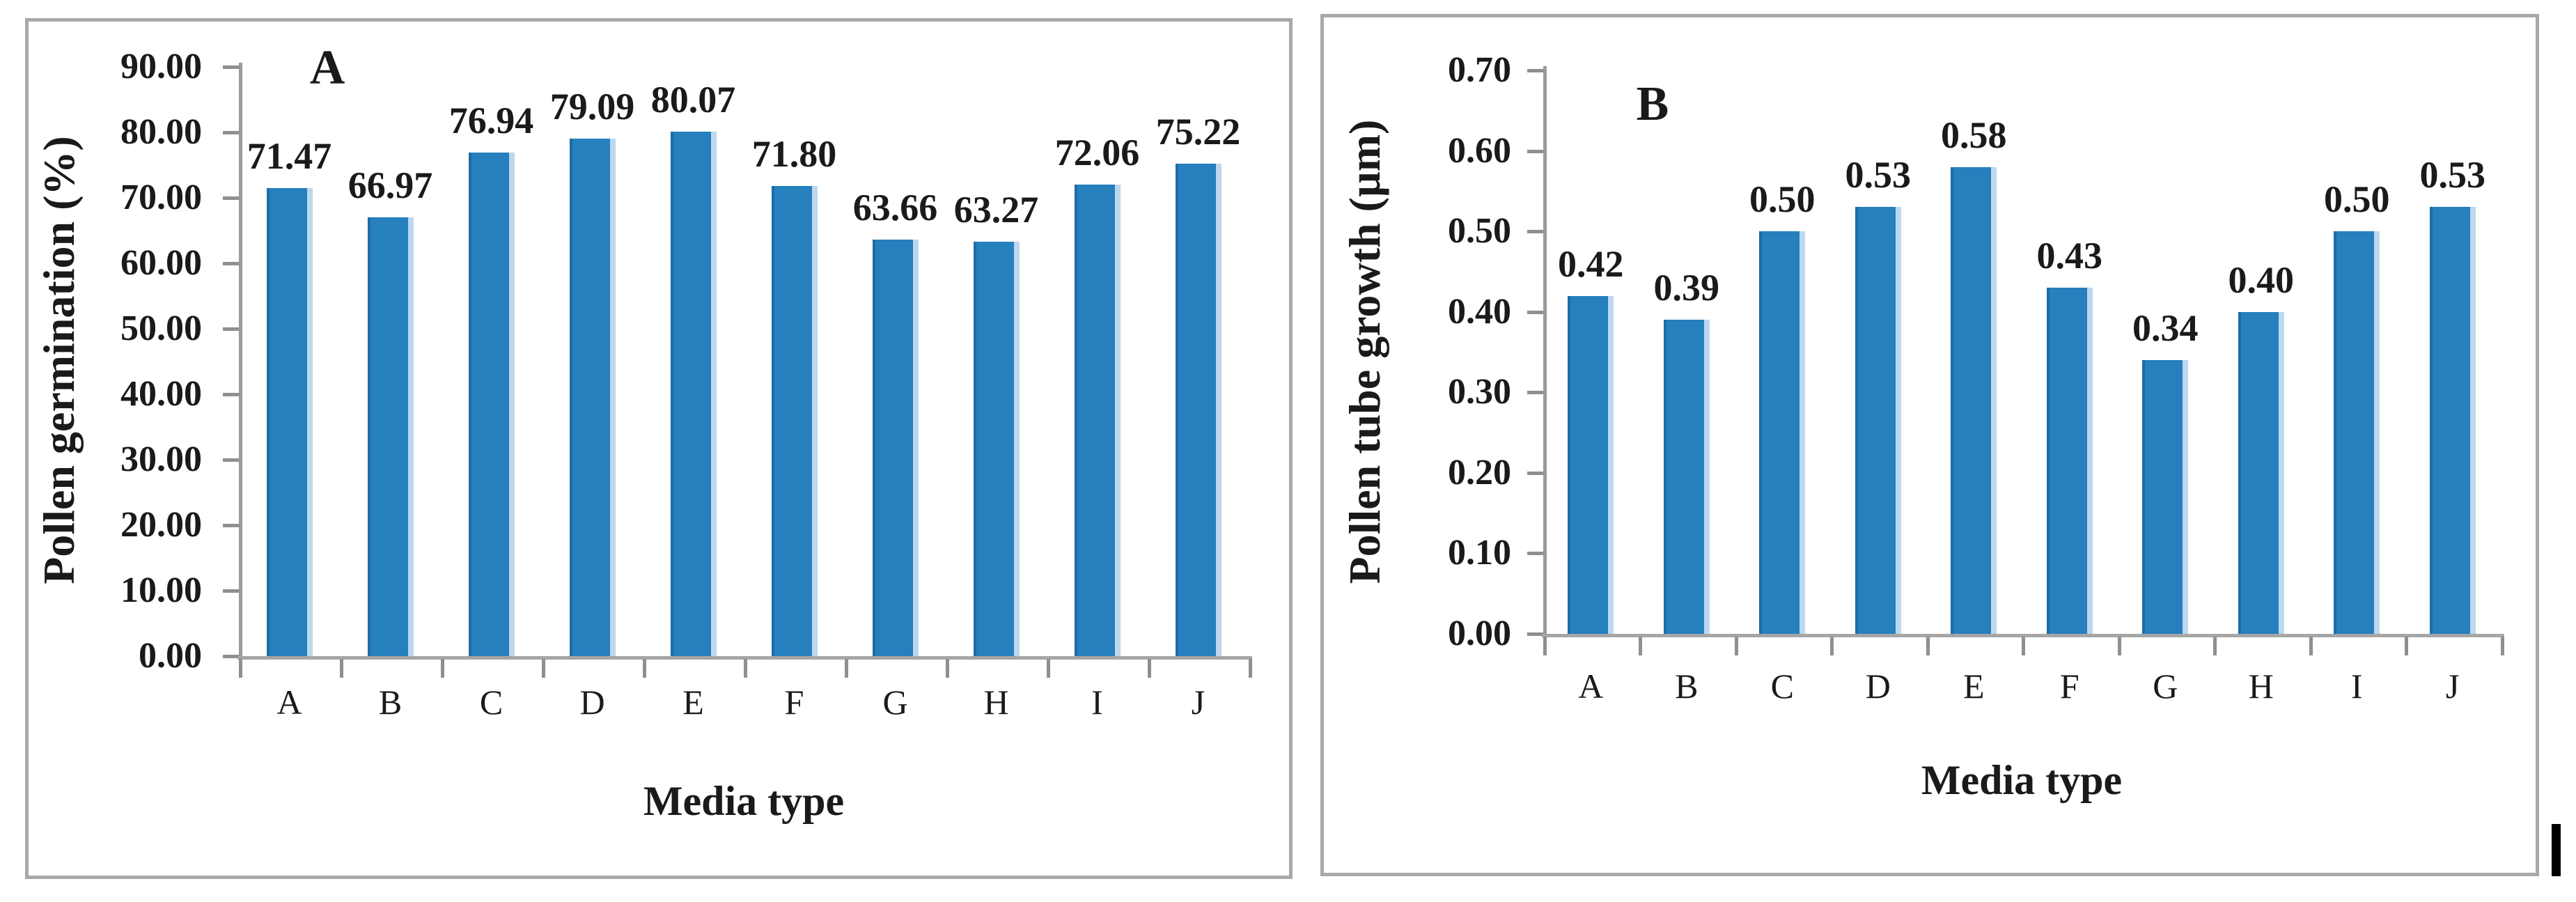  What do you see at coordinates (161, 525) in the screenshot?
I see `y-tick-label: 20.00` at bounding box center [161, 525].